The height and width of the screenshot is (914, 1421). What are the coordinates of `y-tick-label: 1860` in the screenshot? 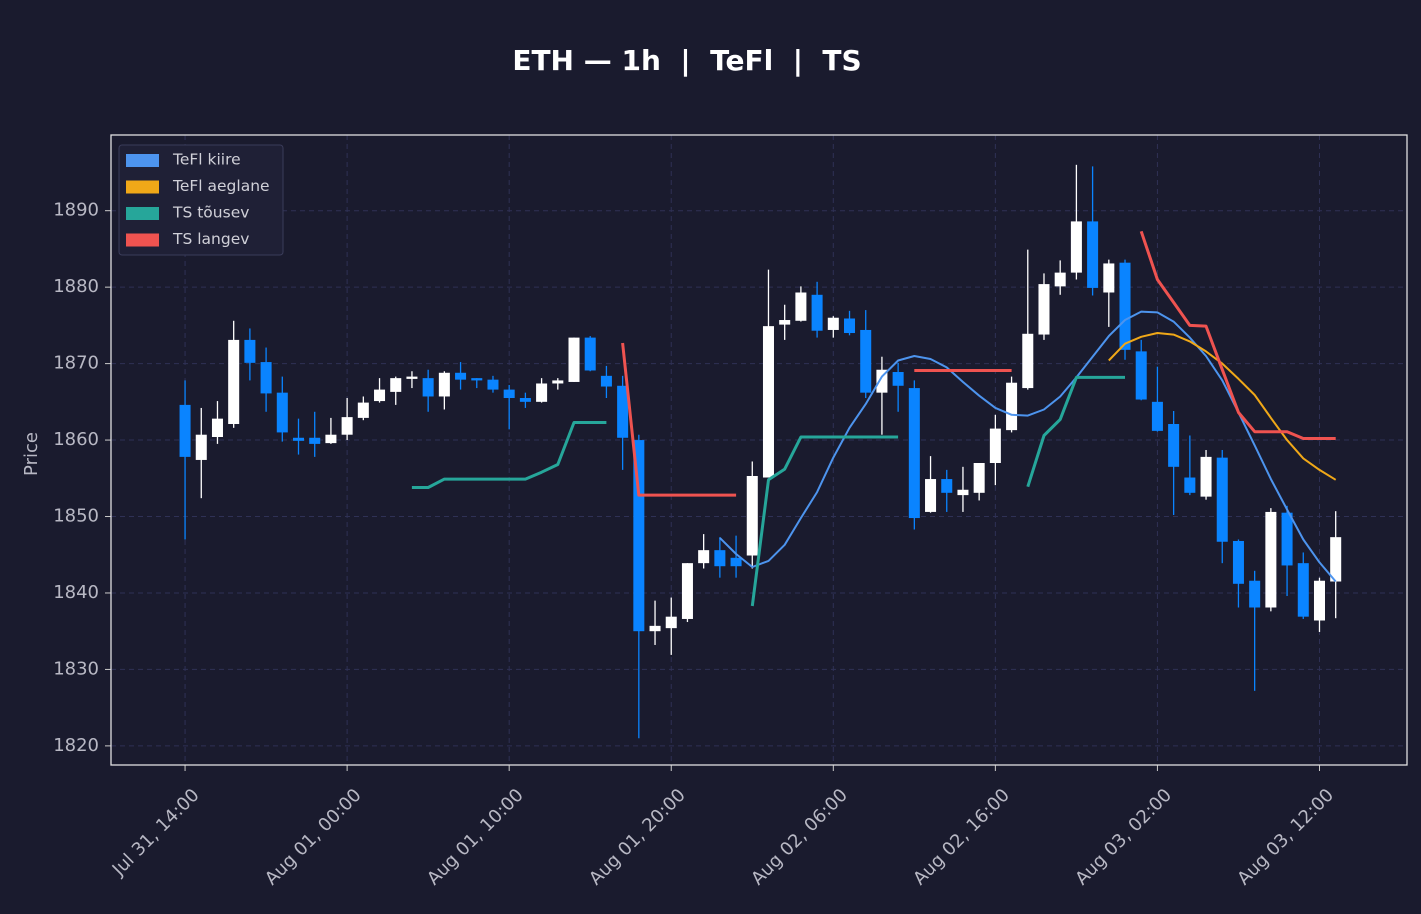 It's located at (76, 439).